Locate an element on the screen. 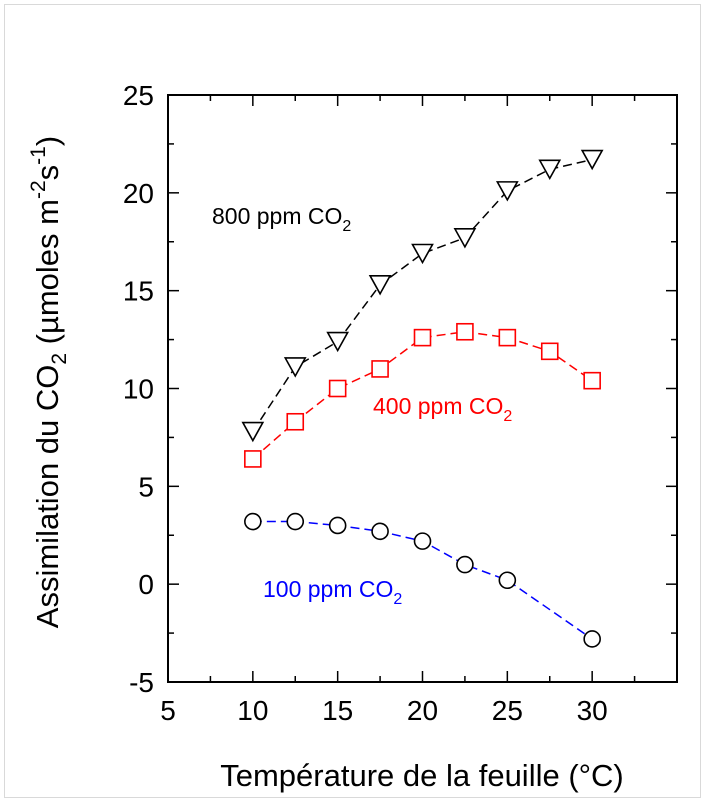 This screenshot has height=802, width=707. y-axis-title-sub: 2 is located at coordinates (59, 359).